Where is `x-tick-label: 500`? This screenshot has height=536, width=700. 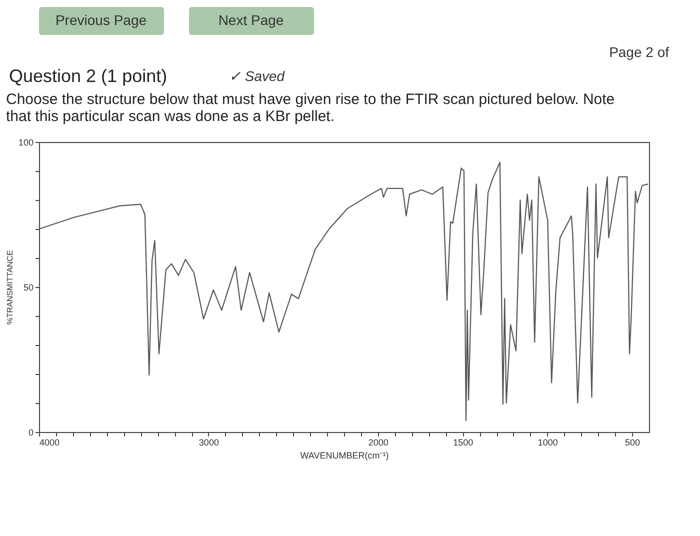
x-tick-label: 500 is located at coordinates (632, 443).